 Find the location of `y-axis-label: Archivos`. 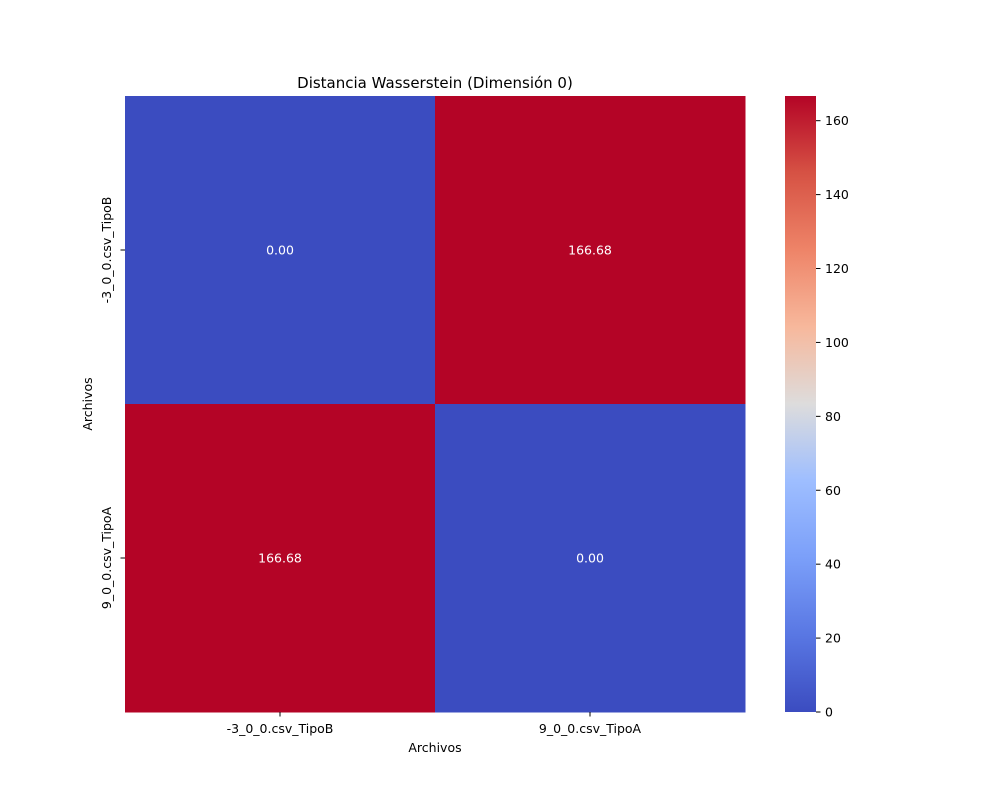

y-axis-label: Archivos is located at coordinates (87, 403).